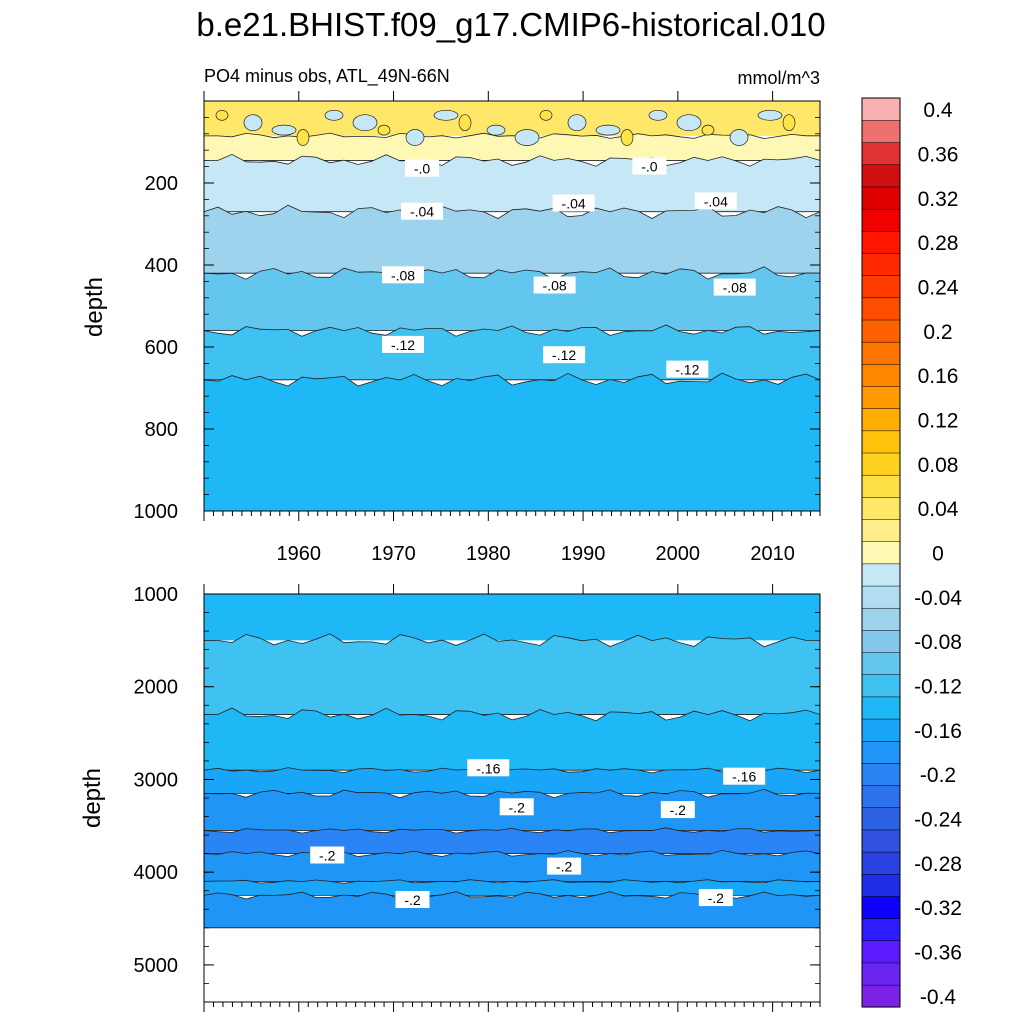  I want to click on colorbar-label: 0.32, so click(938, 199).